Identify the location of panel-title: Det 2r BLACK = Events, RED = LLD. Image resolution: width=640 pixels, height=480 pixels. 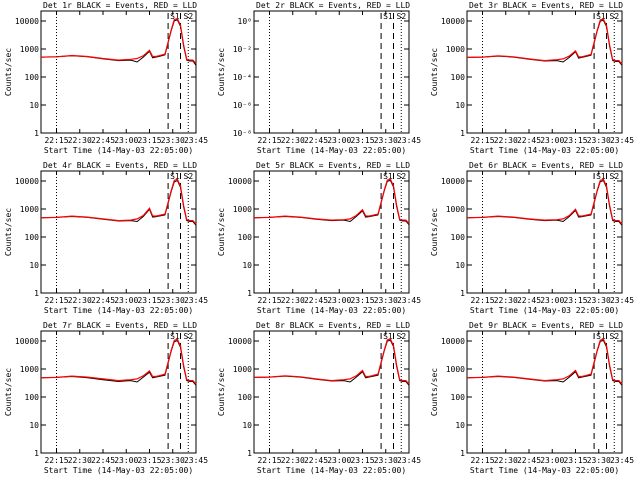
(333, 5).